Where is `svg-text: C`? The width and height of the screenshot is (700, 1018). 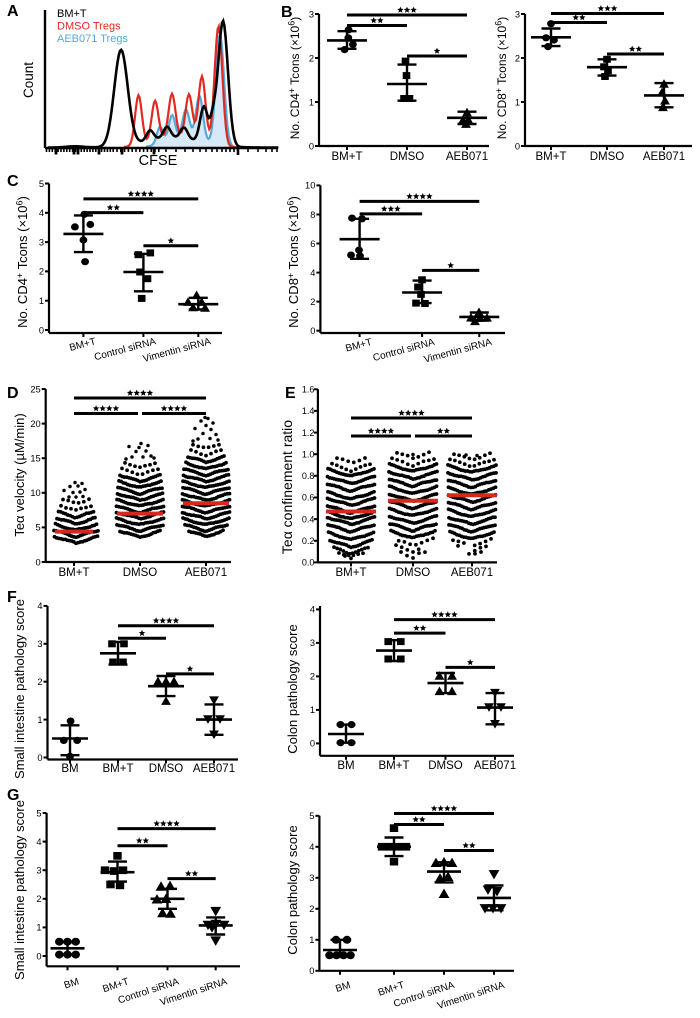 svg-text: C is located at coordinates (13, 181).